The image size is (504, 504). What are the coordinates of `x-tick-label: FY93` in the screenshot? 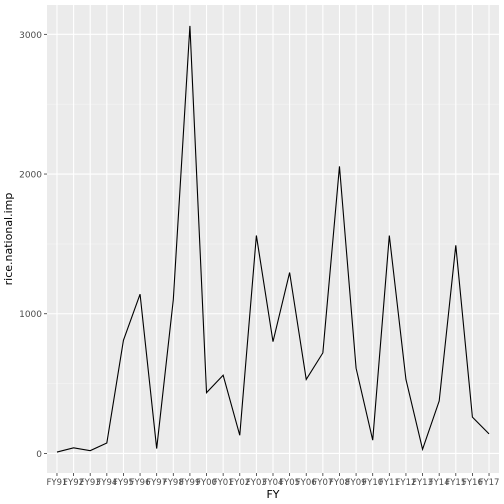 It's located at (90, 483).